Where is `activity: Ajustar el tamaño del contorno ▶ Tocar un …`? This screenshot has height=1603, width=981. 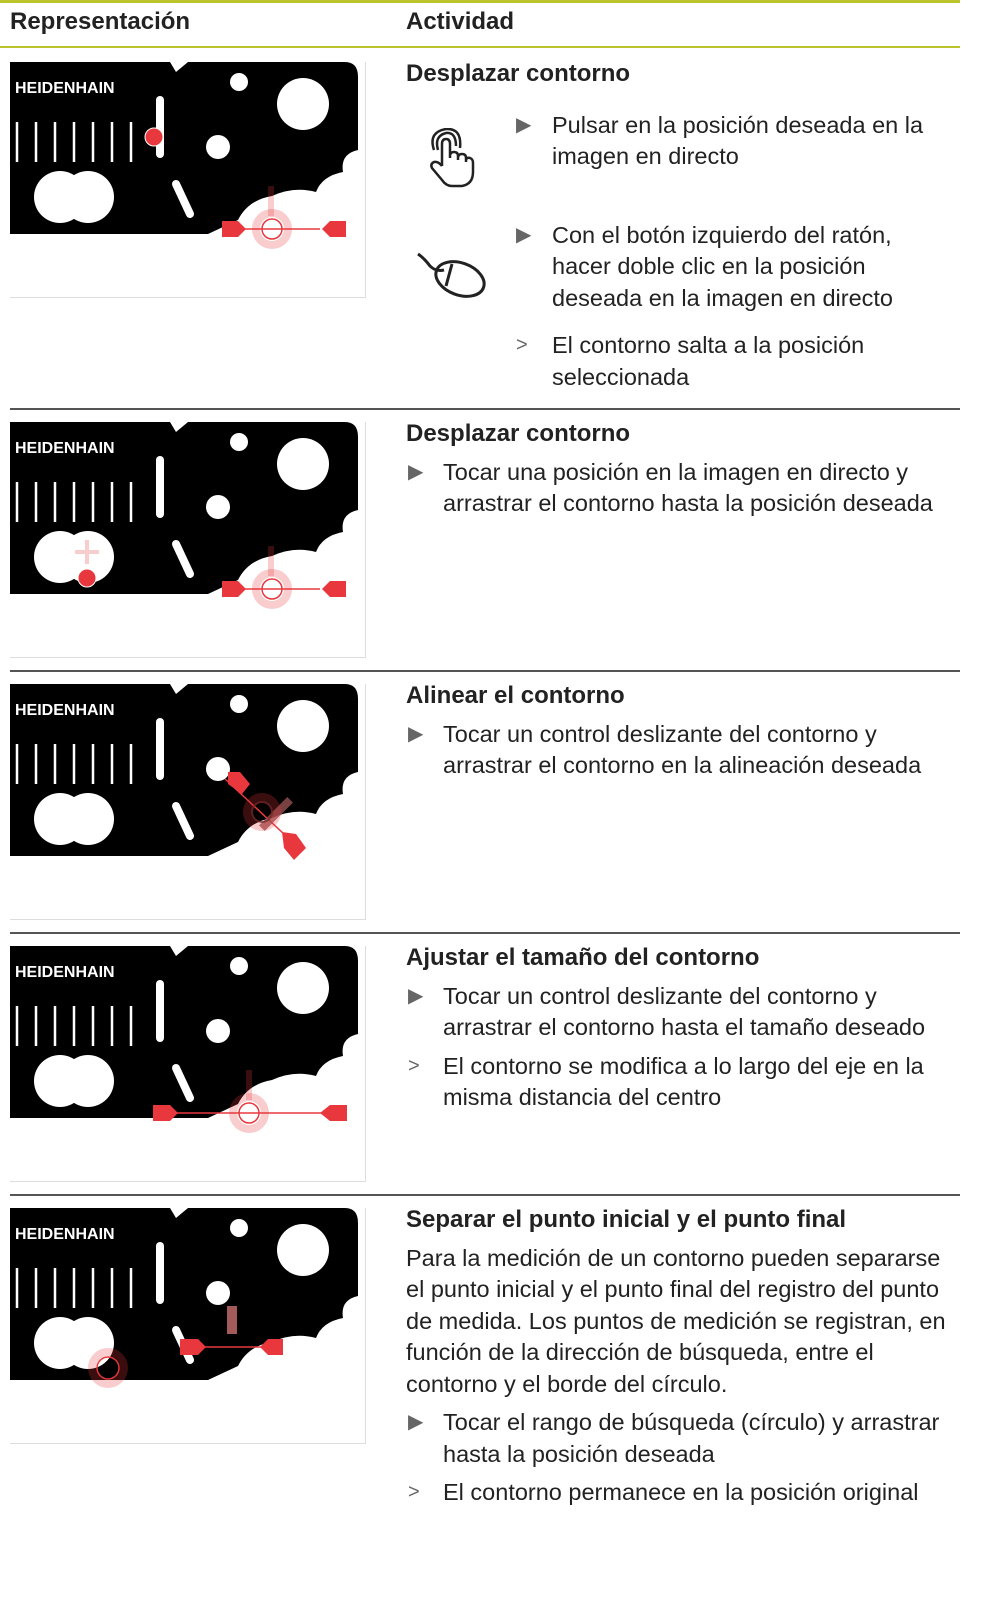 activity: Ajustar el tamaño del contorno ▶ Tocar un … is located at coordinates (681, 1031).